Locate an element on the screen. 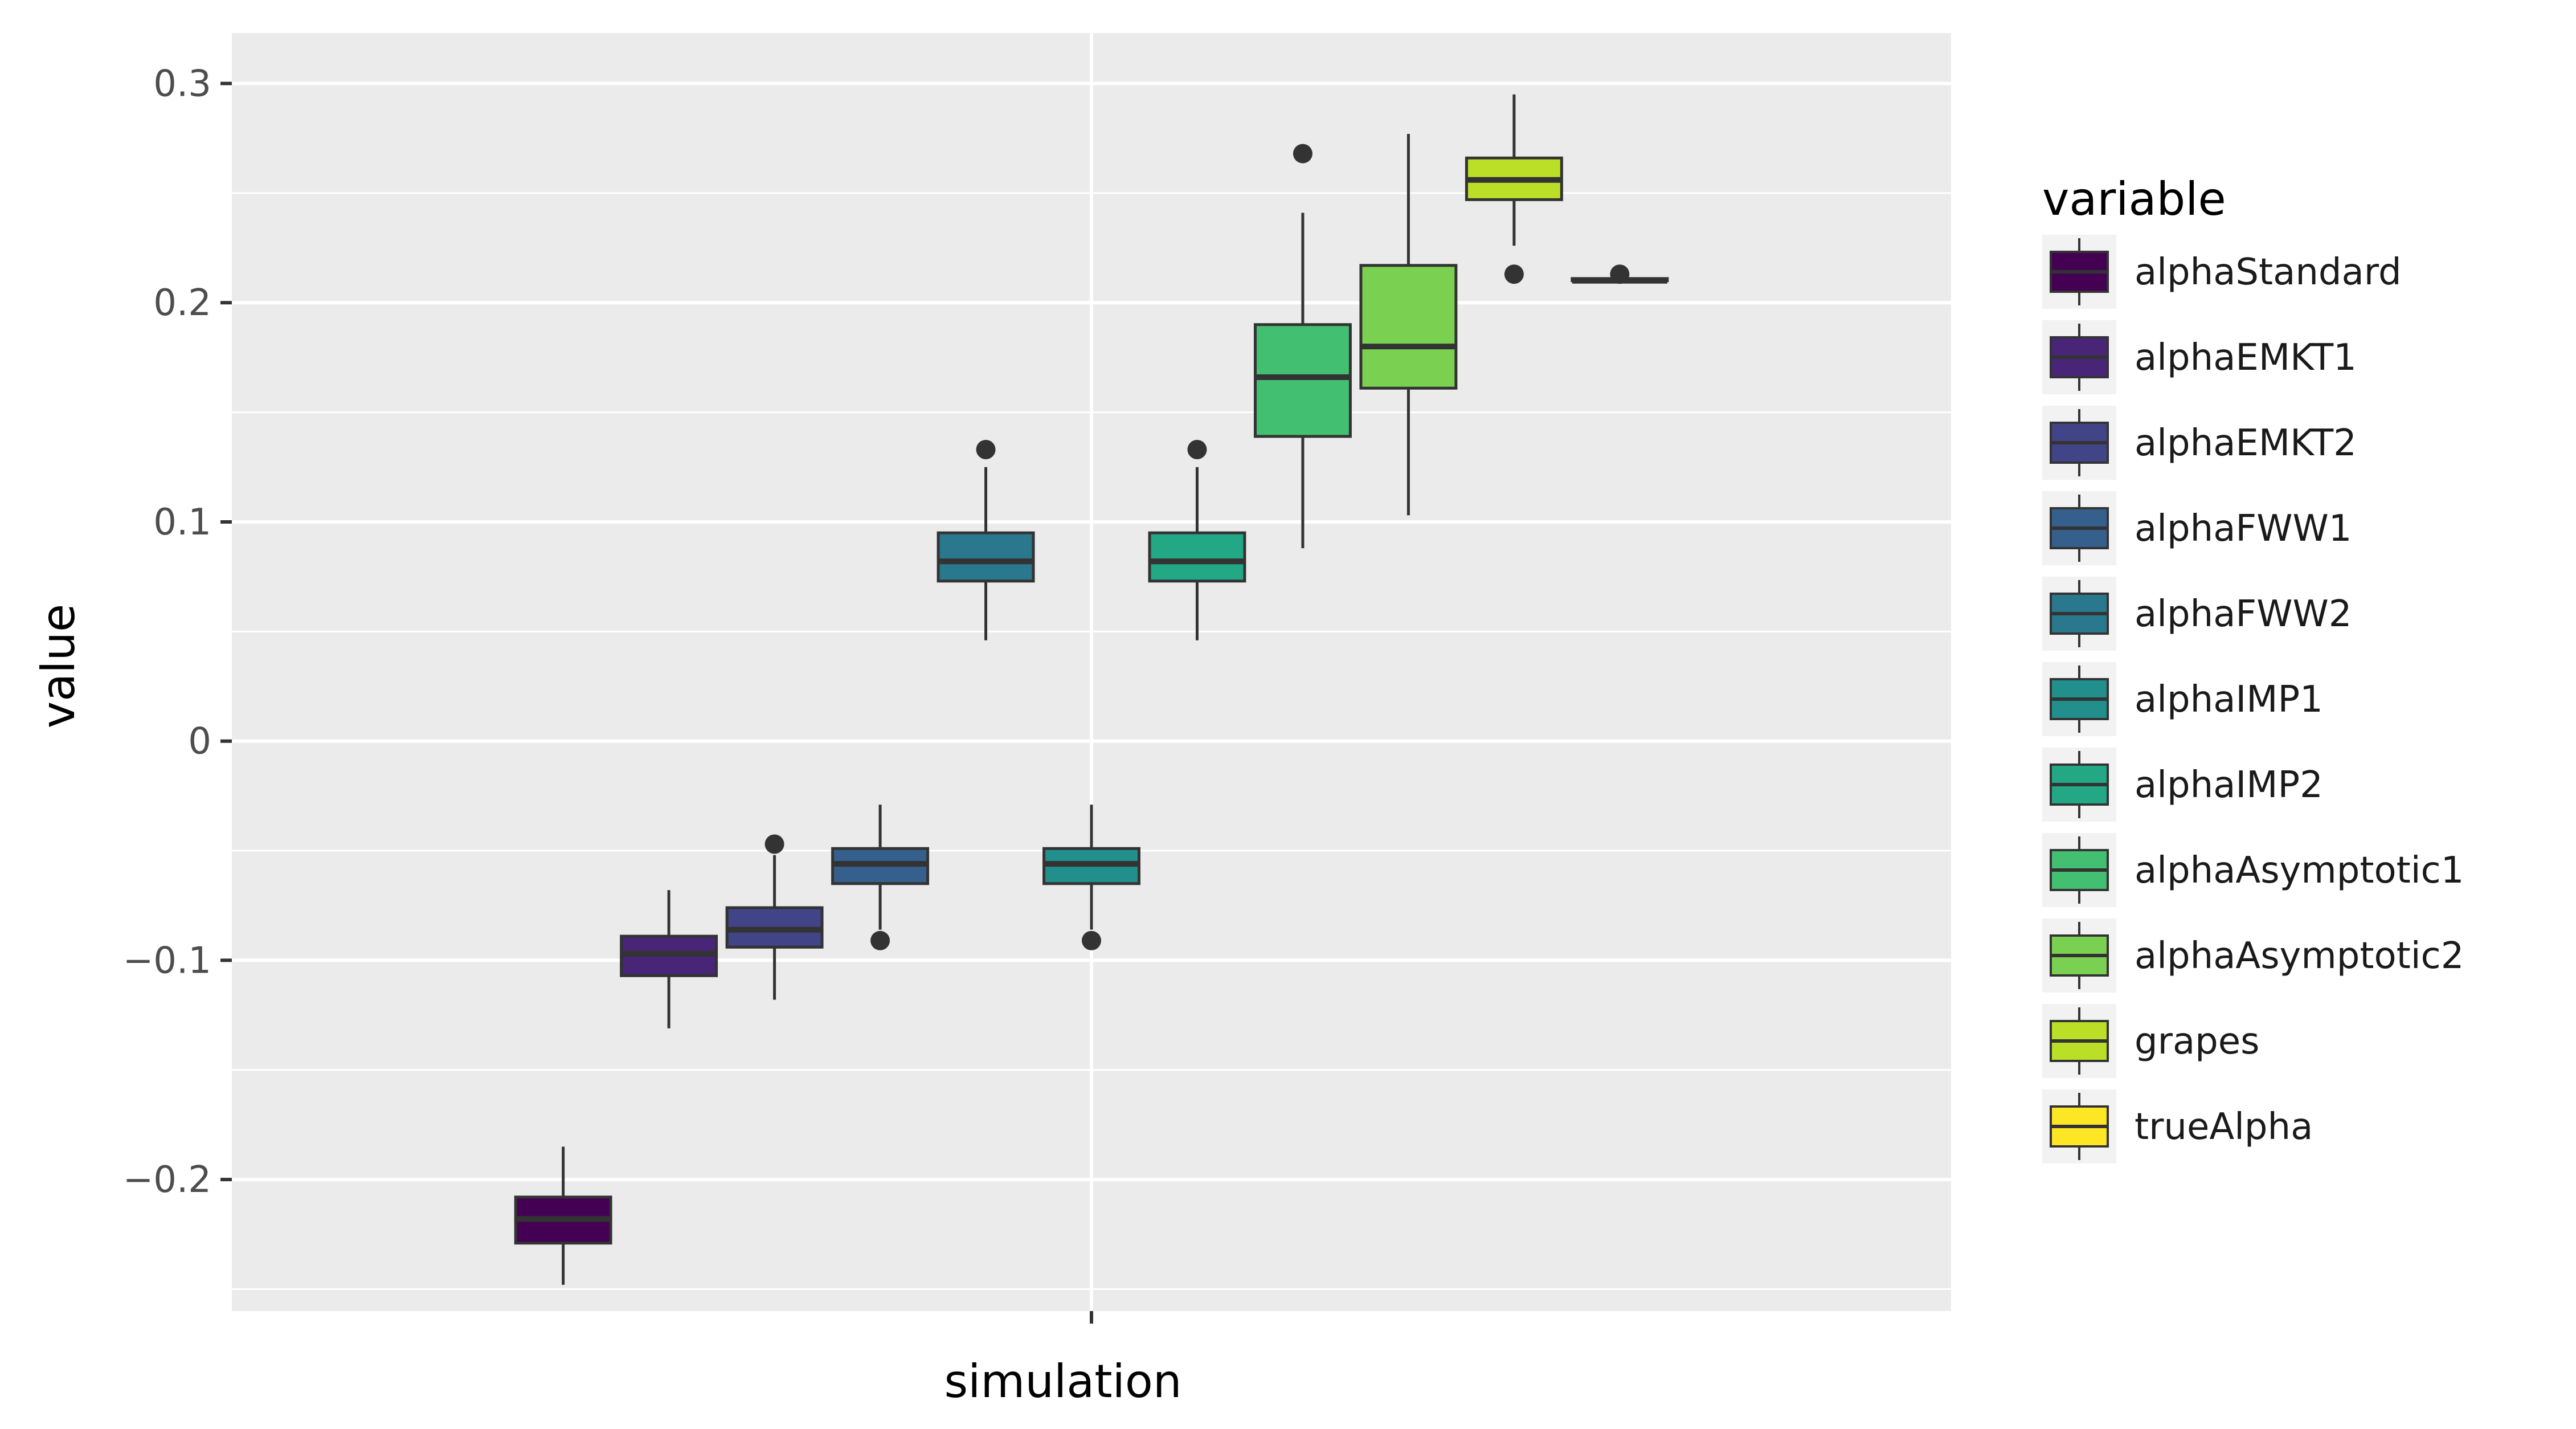 The height and width of the screenshot is (1429, 2576). legend-label: alphaAsymptotic2 is located at coordinates (2299, 956).